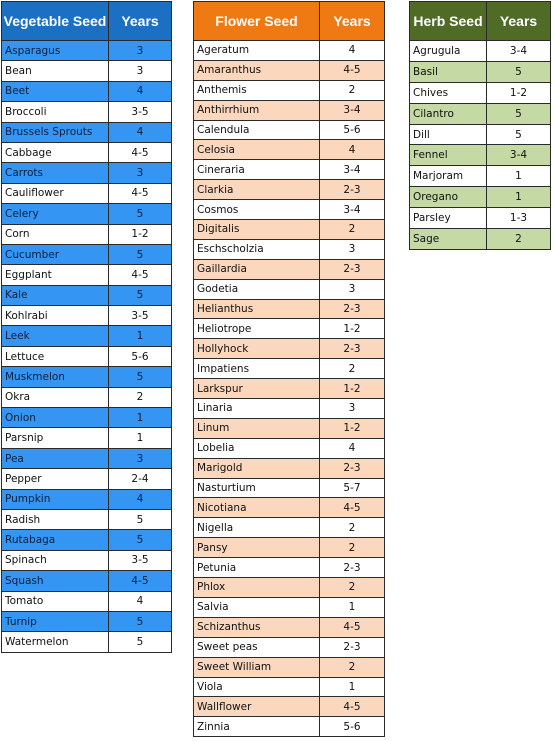  I want to click on flower-name-cell: Anthemis, so click(256, 90).